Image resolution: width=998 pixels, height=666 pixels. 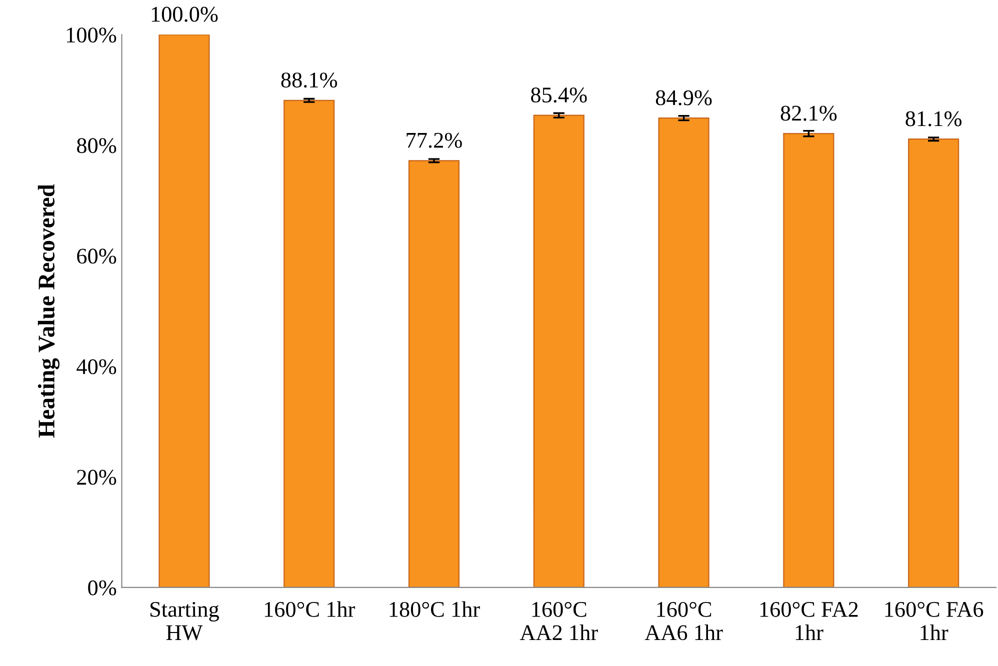 What do you see at coordinates (185, 14) in the screenshot?
I see `data-label: 100.0%` at bounding box center [185, 14].